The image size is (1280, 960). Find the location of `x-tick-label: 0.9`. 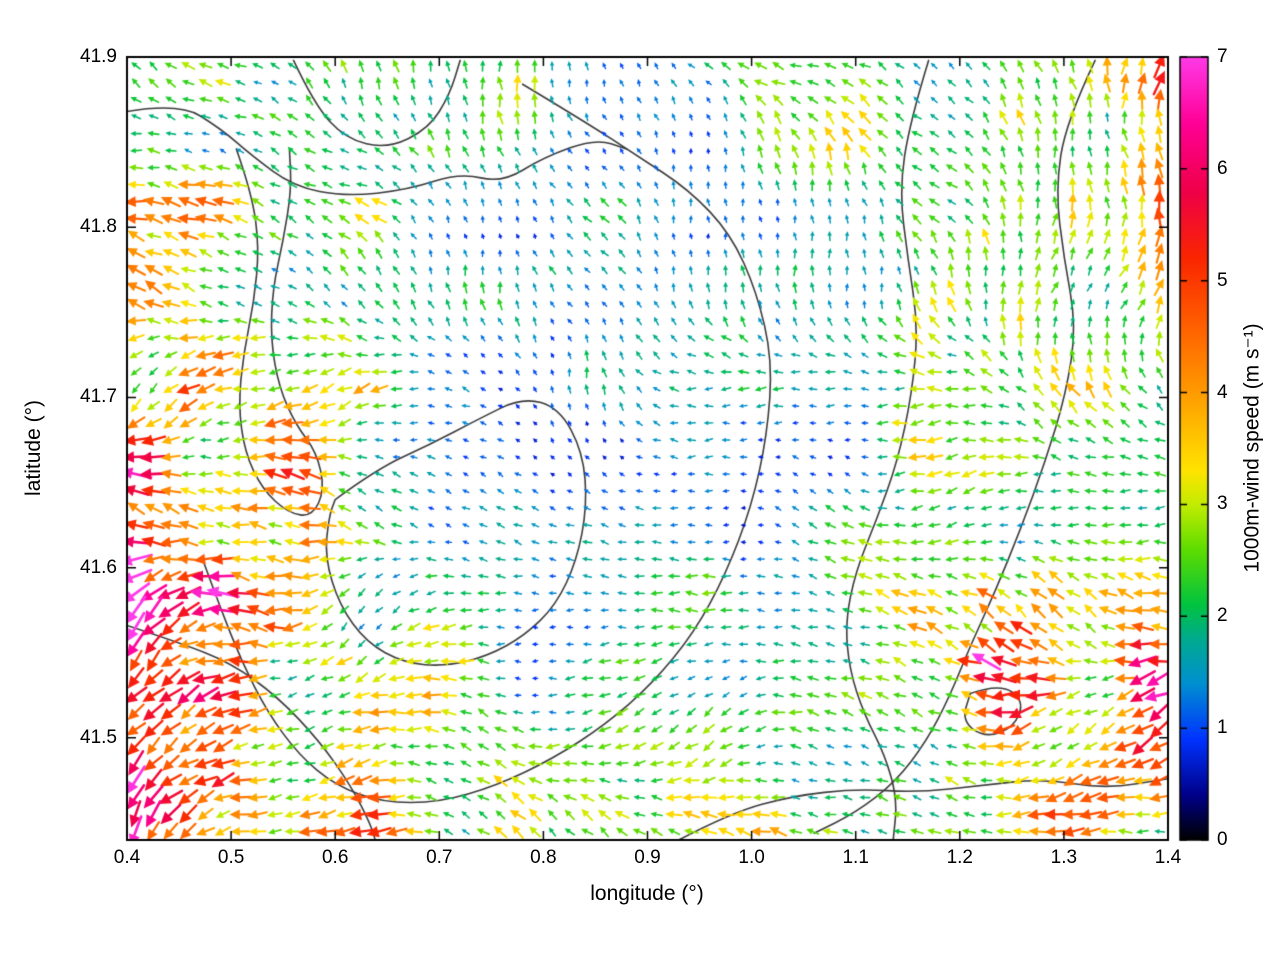

x-tick-label: 0.9 is located at coordinates (647, 857).